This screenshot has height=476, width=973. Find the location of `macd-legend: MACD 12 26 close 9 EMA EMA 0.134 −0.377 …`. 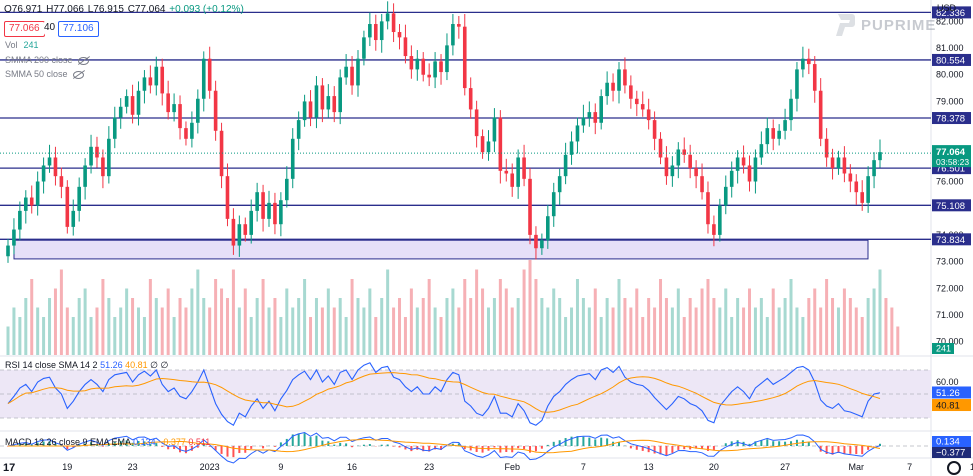

macd-legend: MACD 12 26 close 9 EMA EMA 0.134 −0.377 … is located at coordinates (108, 442).